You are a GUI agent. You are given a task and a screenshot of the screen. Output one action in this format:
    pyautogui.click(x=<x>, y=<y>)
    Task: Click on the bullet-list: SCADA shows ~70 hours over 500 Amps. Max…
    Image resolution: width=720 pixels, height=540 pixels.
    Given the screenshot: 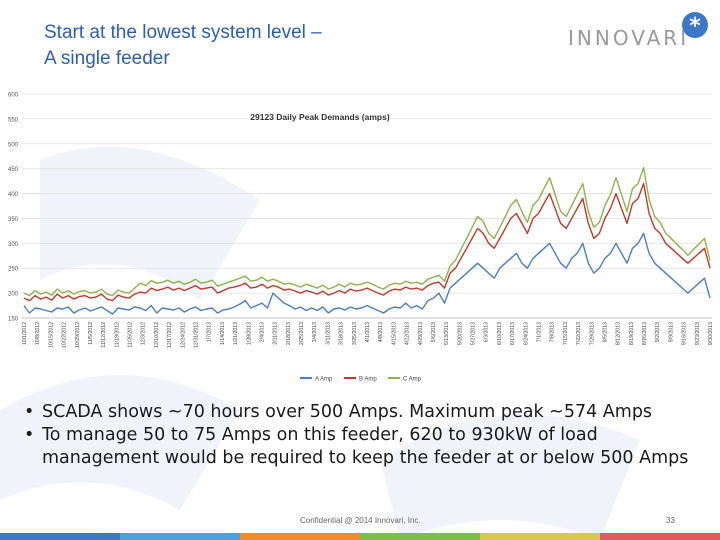 What is the action you would take?
    pyautogui.click(x=364, y=435)
    